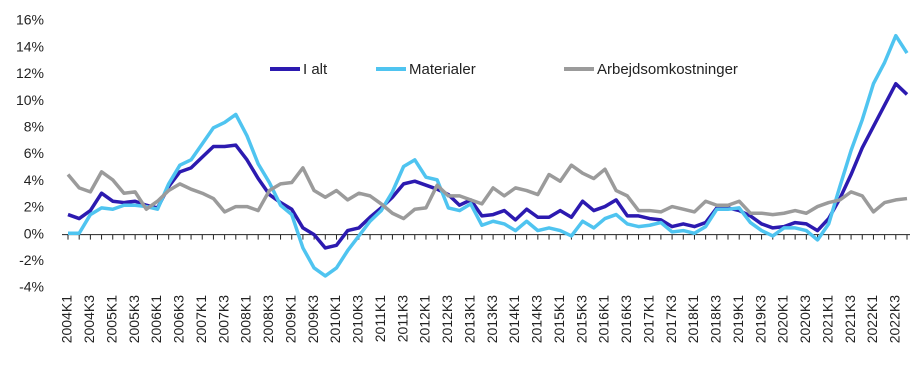 The image size is (911, 365). Describe the element at coordinates (246, 319) in the screenshot. I see `x-tick-label: 2008K1` at that location.